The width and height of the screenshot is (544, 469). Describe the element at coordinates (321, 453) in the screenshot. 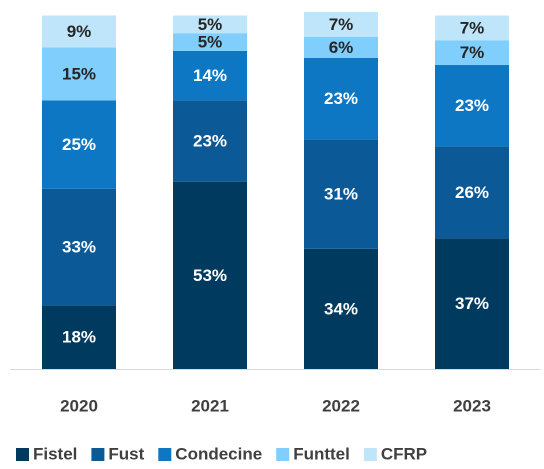

I see `legend-label: Funttel` at that location.